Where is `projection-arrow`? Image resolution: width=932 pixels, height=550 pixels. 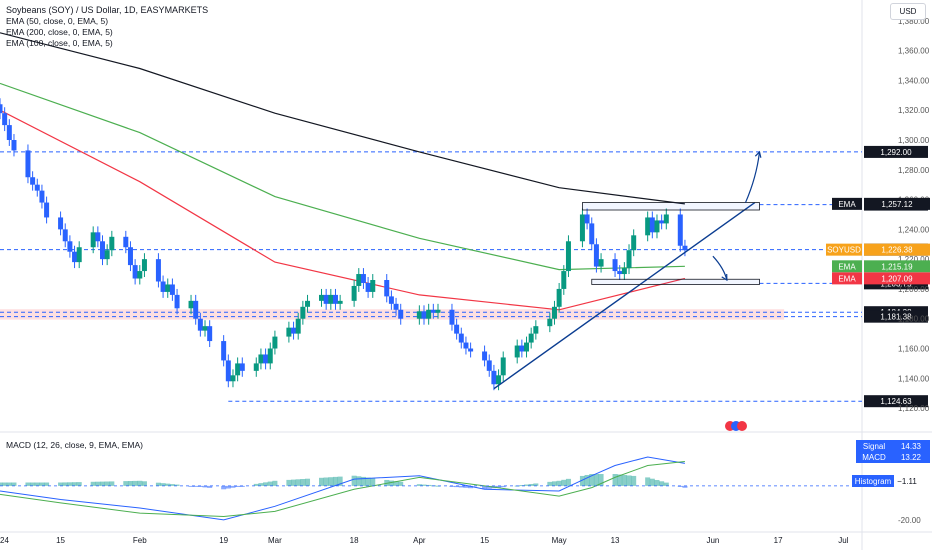 projection-arrow is located at coordinates (720, 268).